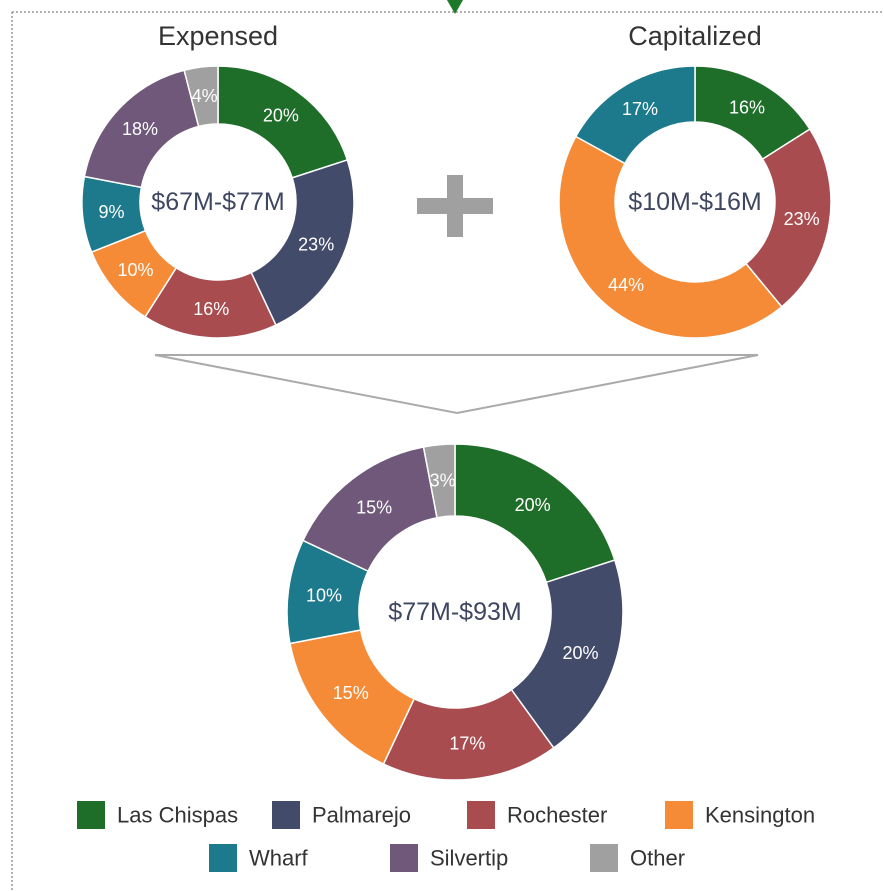 Image resolution: width=884 pixels, height=891 pixels. Describe the element at coordinates (205, 96) in the screenshot. I see `data-label: 4%` at that location.